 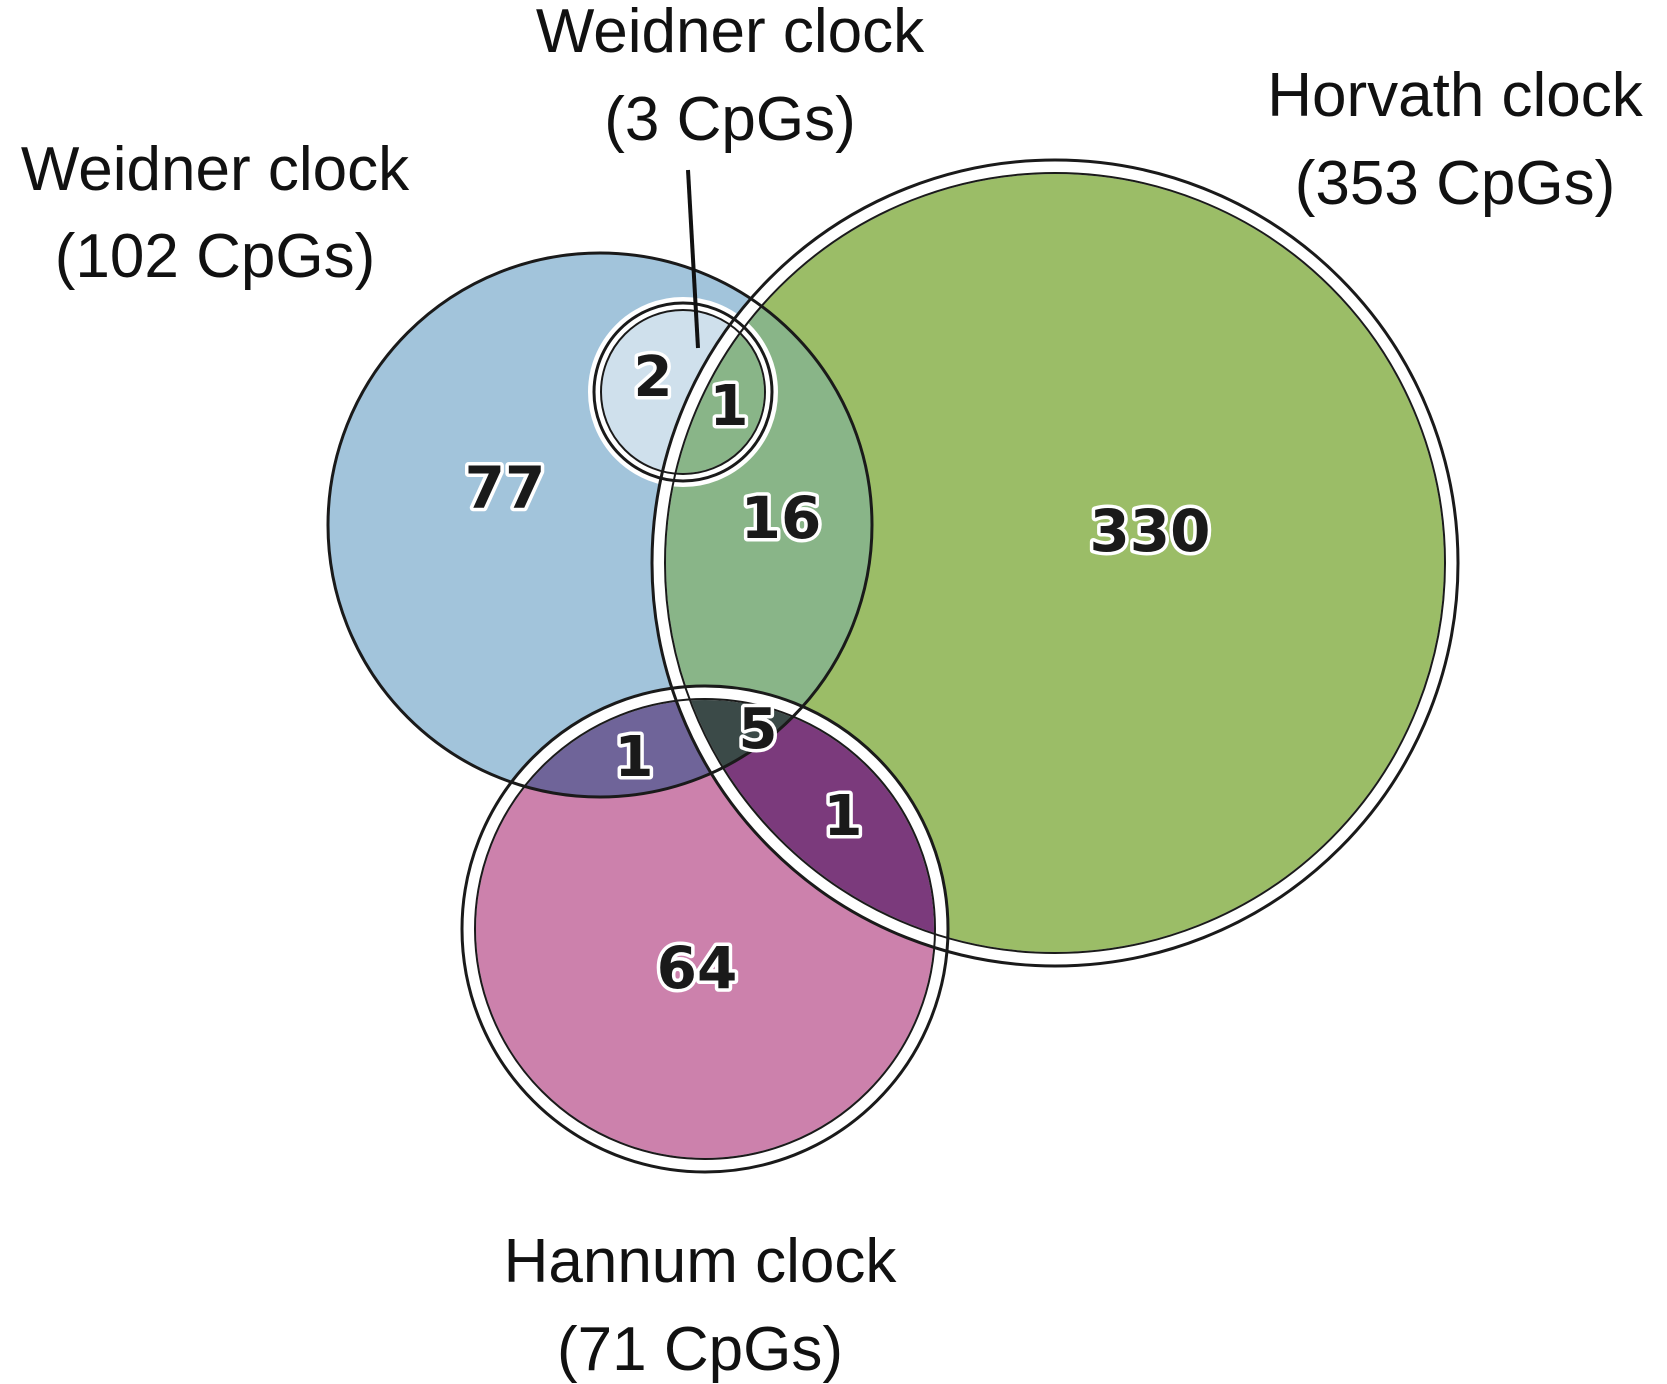 What do you see at coordinates (843, 816) in the screenshot?
I see `count-horvath-hannum: 1` at bounding box center [843, 816].